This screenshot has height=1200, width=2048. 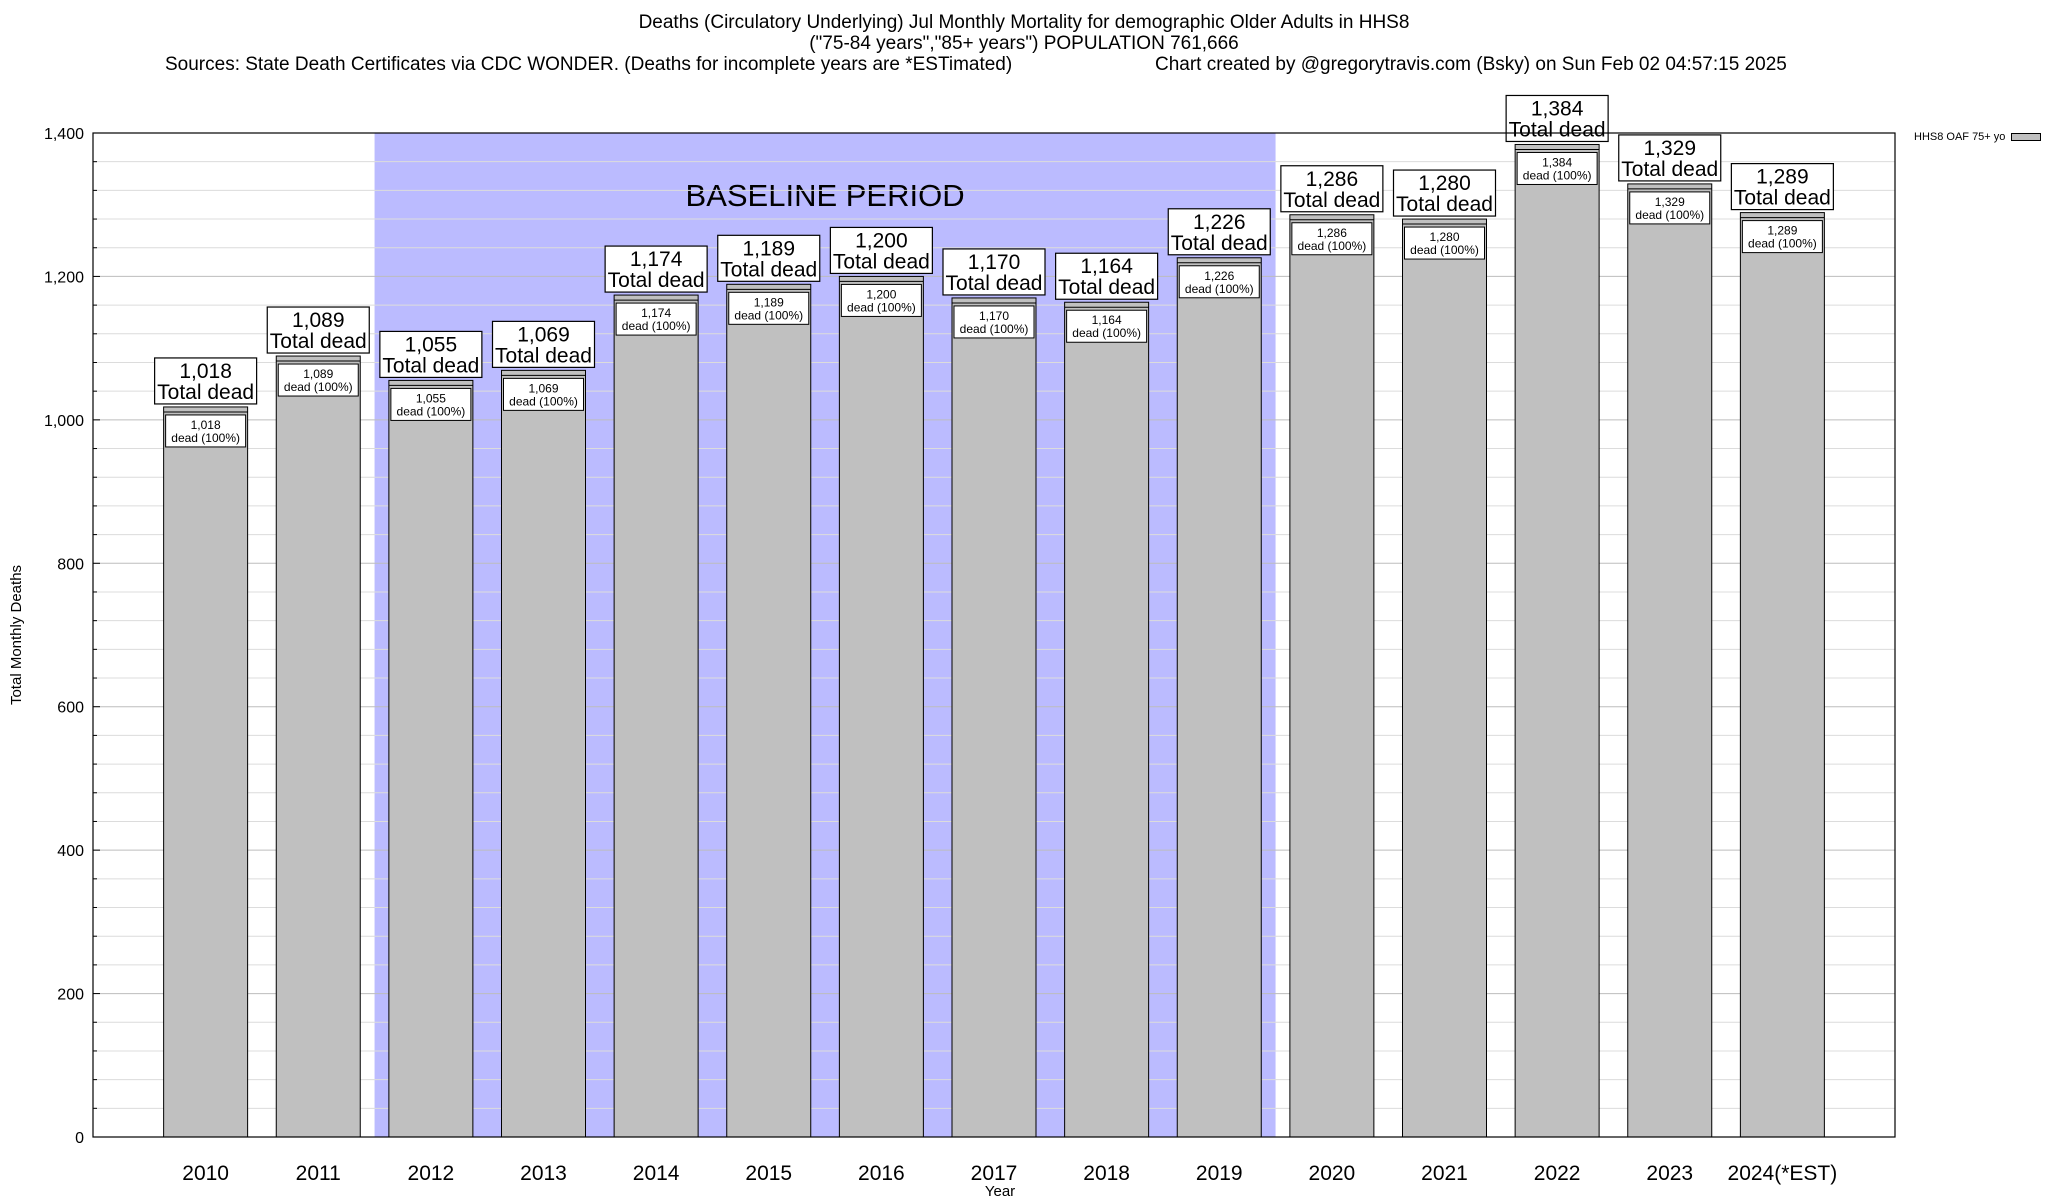 I want to click on x-axis-title: Year, so click(x=1000, y=1191).